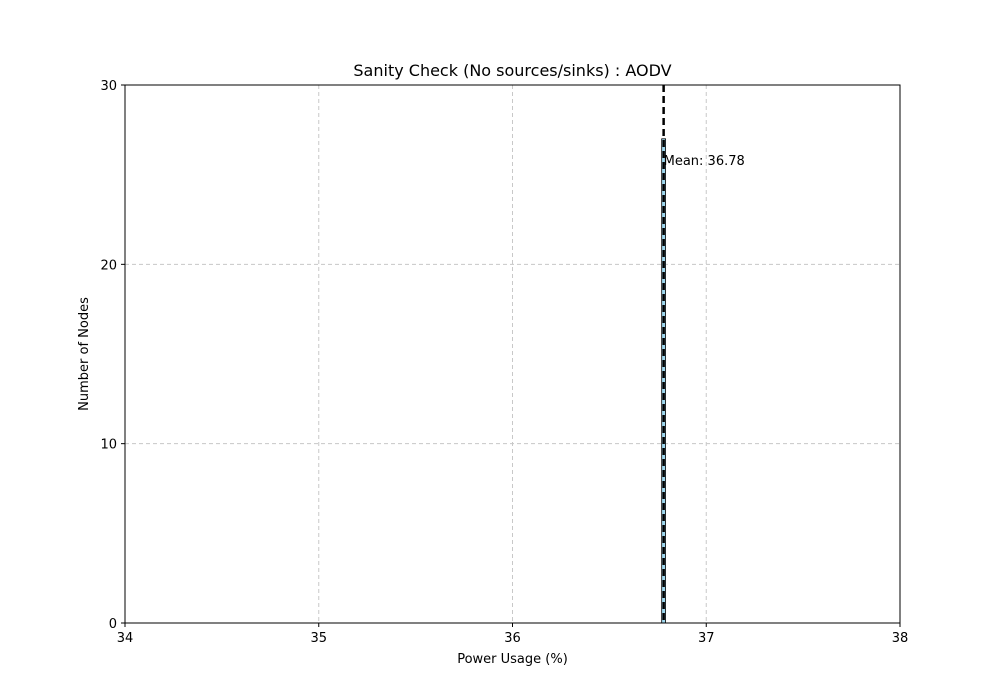 Image resolution: width=1000 pixels, height=700 pixels. I want to click on x-tick-label: 34, so click(125, 638).